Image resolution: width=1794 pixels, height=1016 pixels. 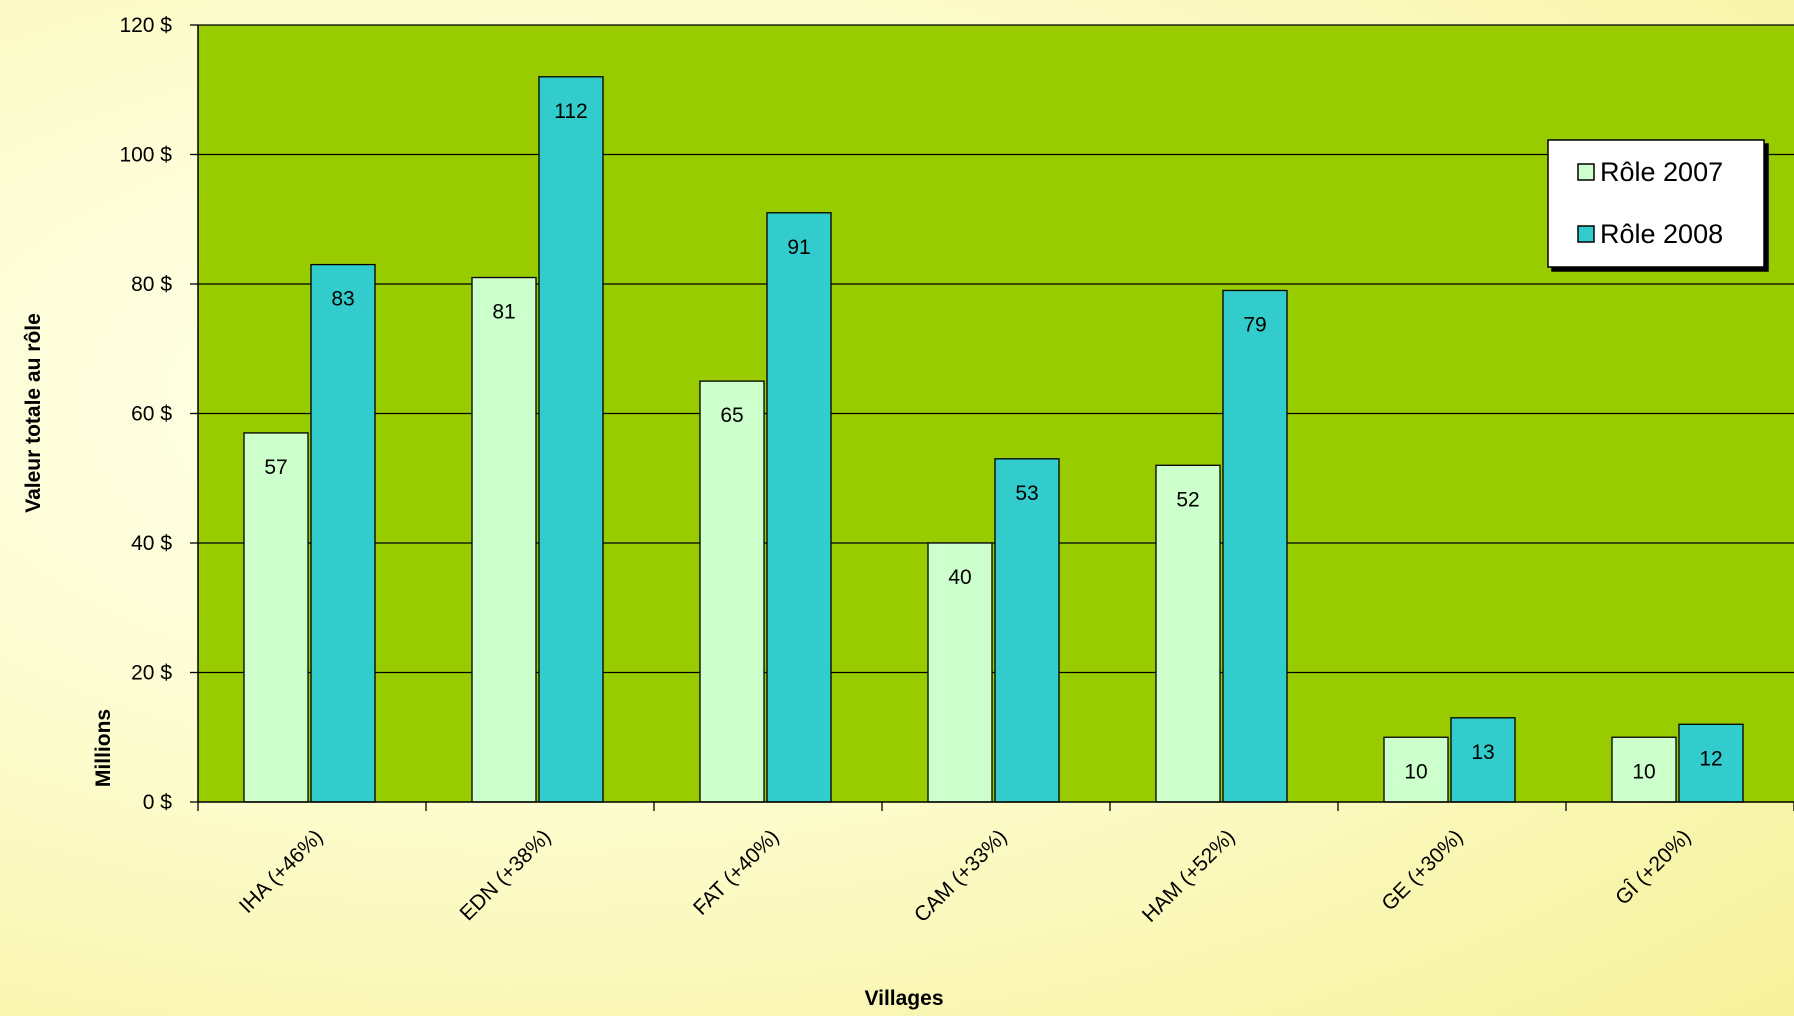 I want to click on legend-swatch-2007, so click(x=1586, y=172).